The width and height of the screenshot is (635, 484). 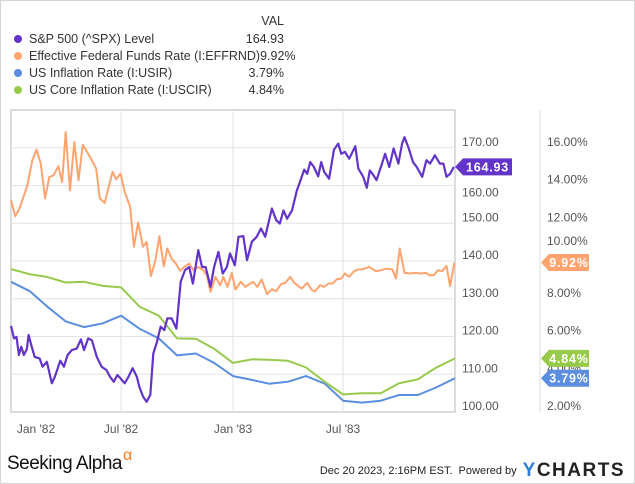 What do you see at coordinates (264, 38) in the screenshot?
I see `legend-item-value: 164.93` at bounding box center [264, 38].